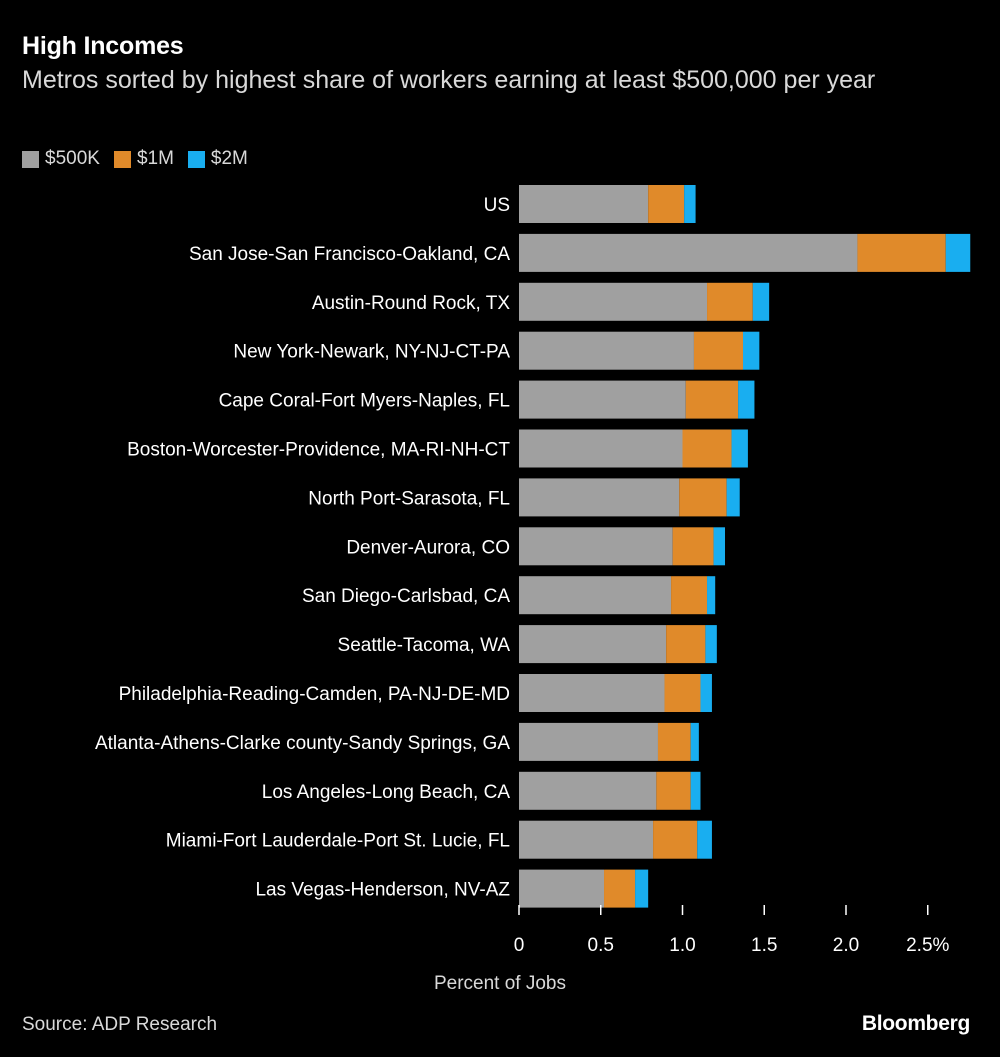 This screenshot has width=1000, height=1057. I want to click on category-label: US, so click(497, 205).